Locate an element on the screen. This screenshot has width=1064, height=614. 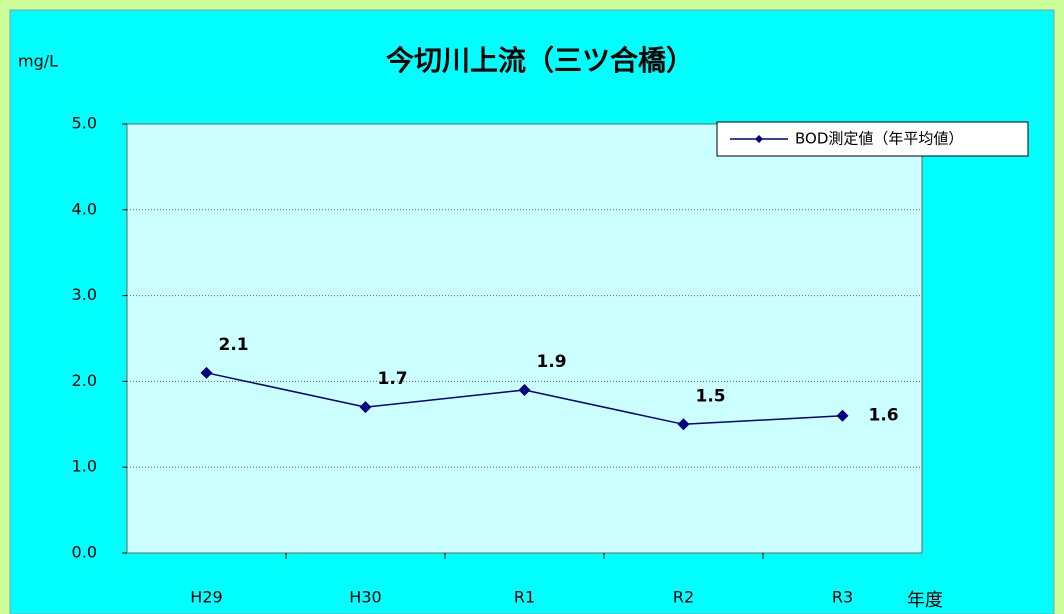
y-axis-label: mg/L is located at coordinates (38, 61).